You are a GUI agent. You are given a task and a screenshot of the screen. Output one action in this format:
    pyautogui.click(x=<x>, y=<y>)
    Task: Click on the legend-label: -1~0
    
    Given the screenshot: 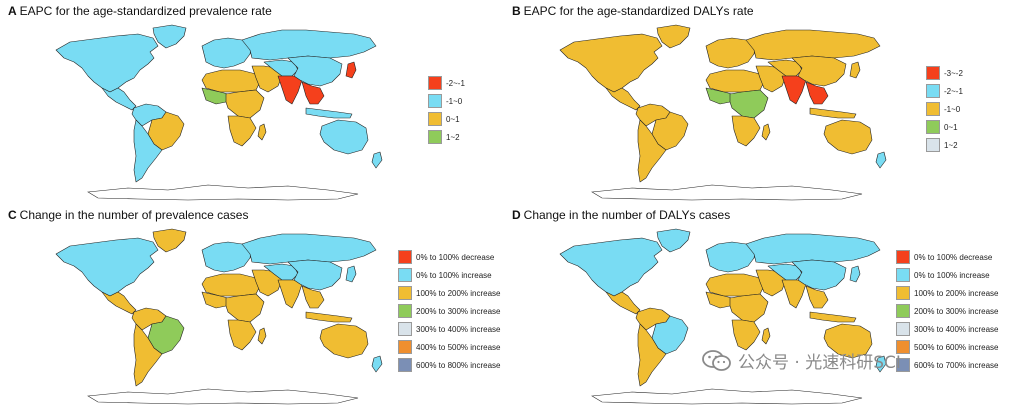 What is the action you would take?
    pyautogui.click(x=952, y=109)
    